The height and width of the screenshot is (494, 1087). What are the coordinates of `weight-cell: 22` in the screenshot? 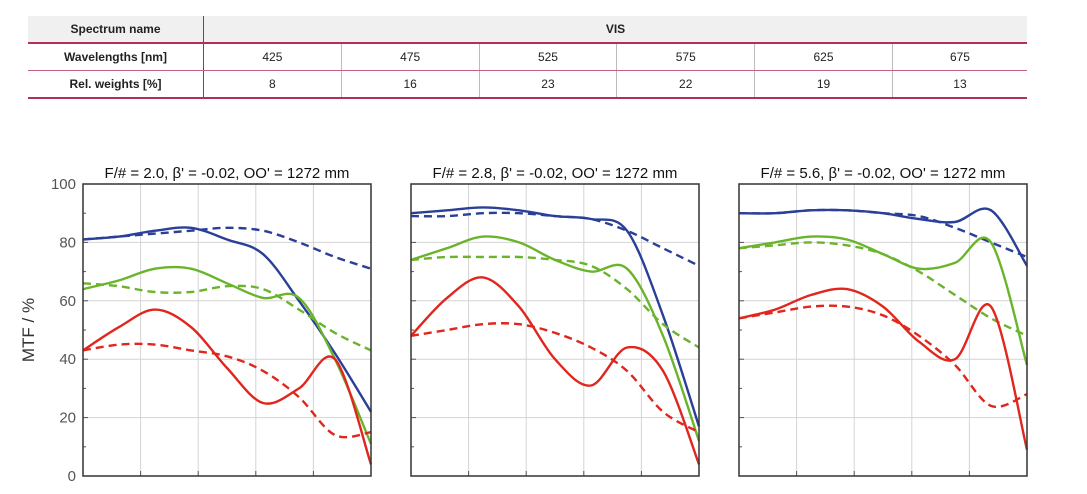 It's located at (685, 84).